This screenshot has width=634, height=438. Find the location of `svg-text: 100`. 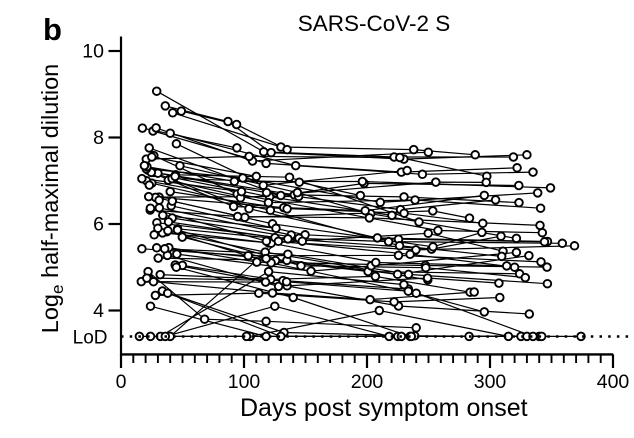

svg-text: 100 is located at coordinates (244, 382).